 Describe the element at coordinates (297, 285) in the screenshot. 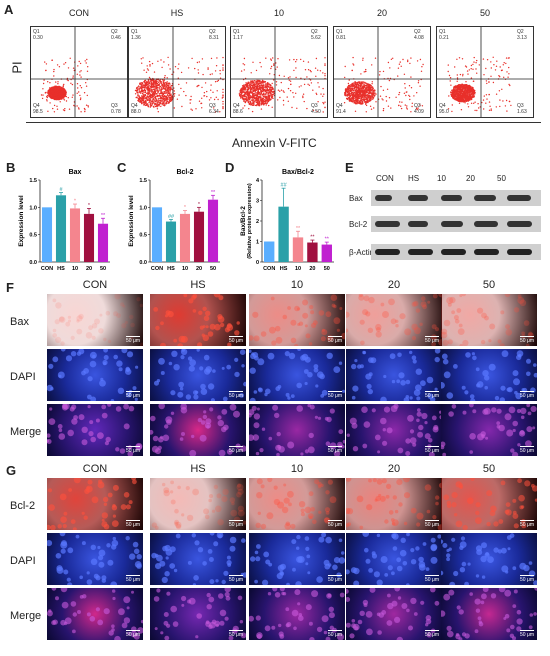

I see `if-column-header: 10` at that location.